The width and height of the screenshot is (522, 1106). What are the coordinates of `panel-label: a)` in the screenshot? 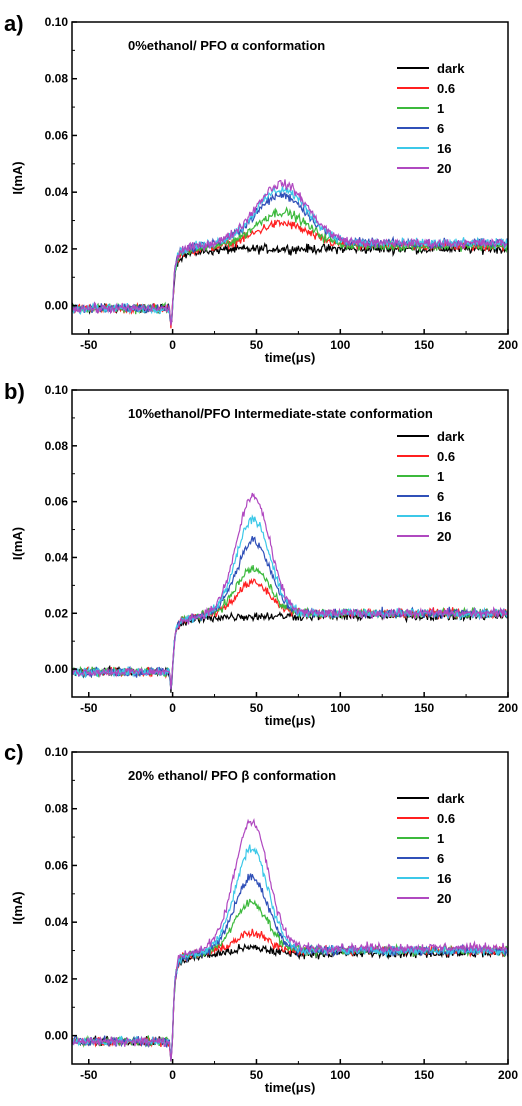 It's located at (14, 23).